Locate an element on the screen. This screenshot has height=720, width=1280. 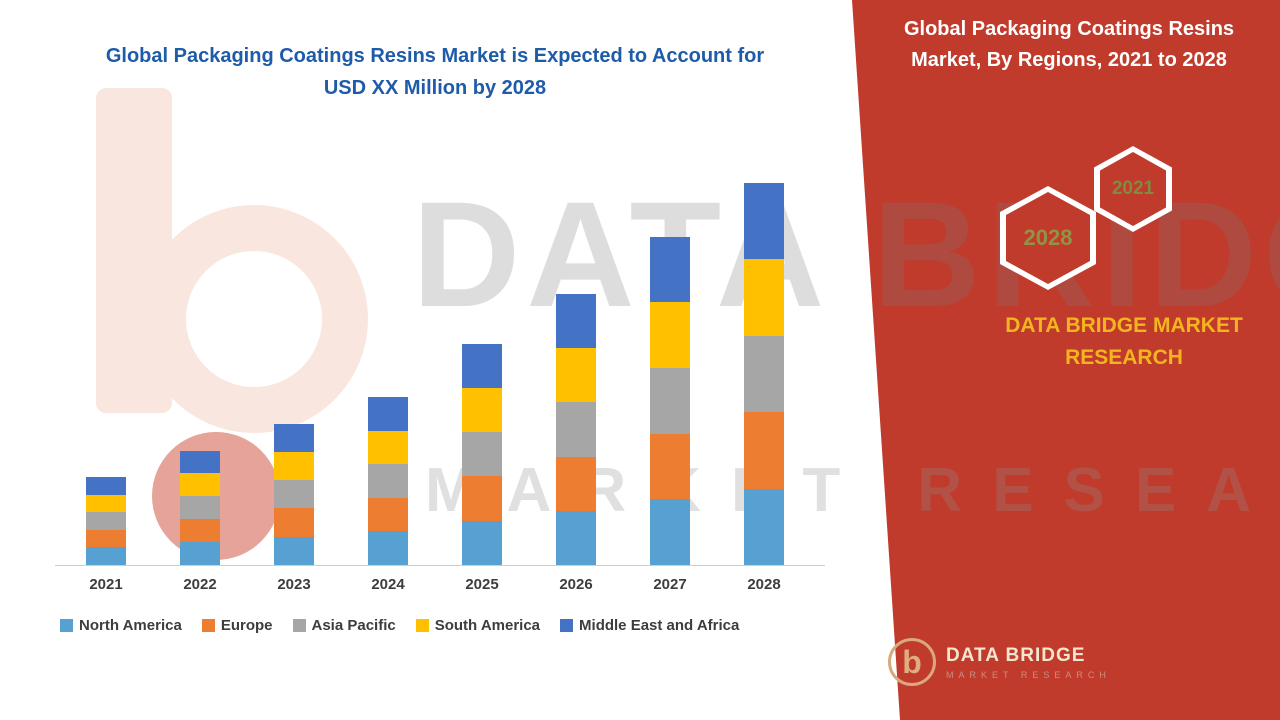
legend-label: Europe is located at coordinates (246, 625).